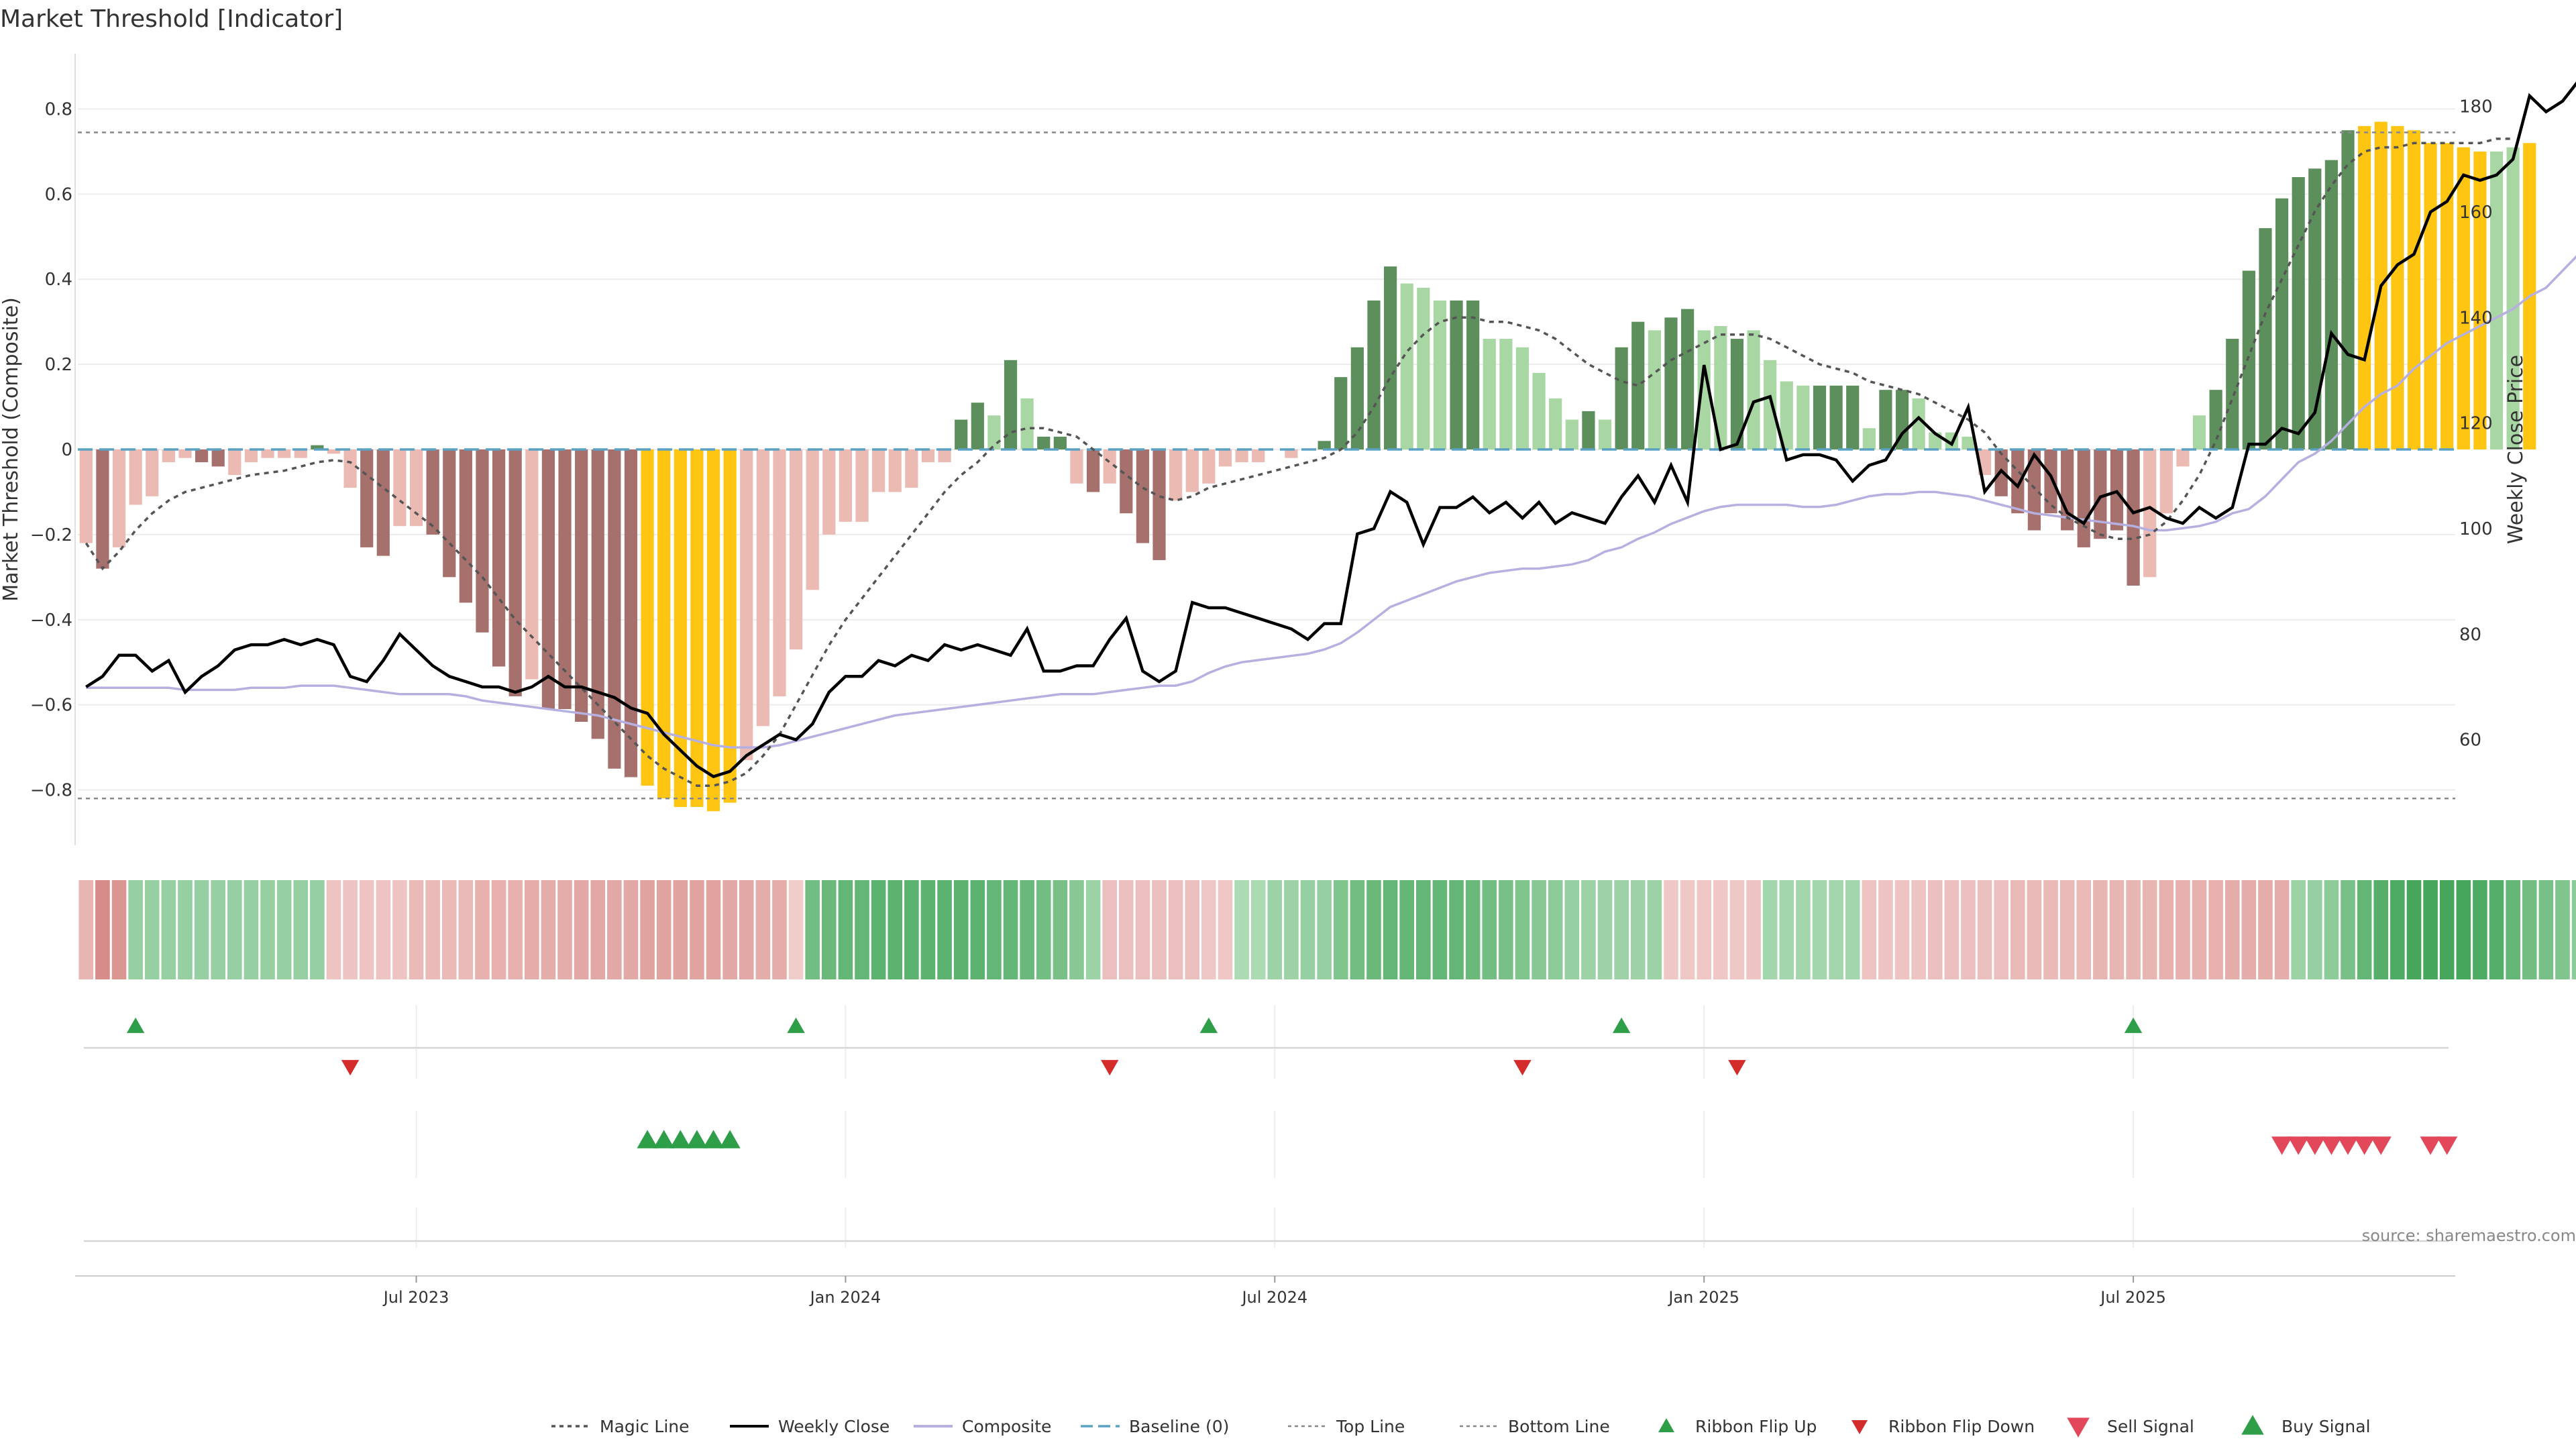  What do you see at coordinates (2470, 635) in the screenshot?
I see `y-tick-label-right: 80` at bounding box center [2470, 635].